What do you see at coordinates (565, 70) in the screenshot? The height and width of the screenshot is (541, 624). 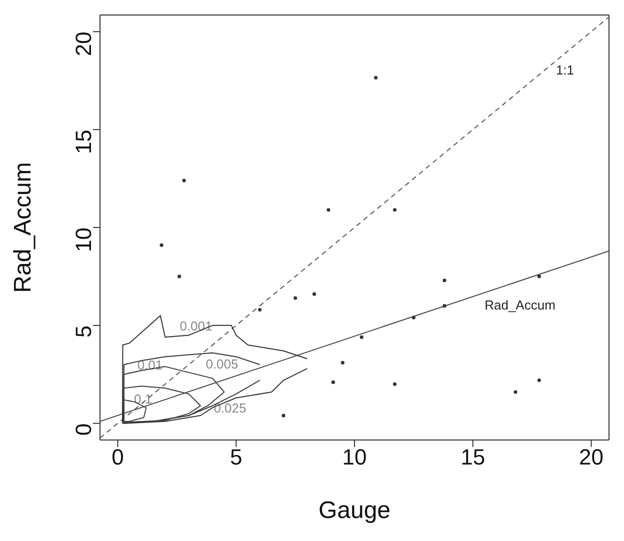 I see `annotation: 1:1` at bounding box center [565, 70].